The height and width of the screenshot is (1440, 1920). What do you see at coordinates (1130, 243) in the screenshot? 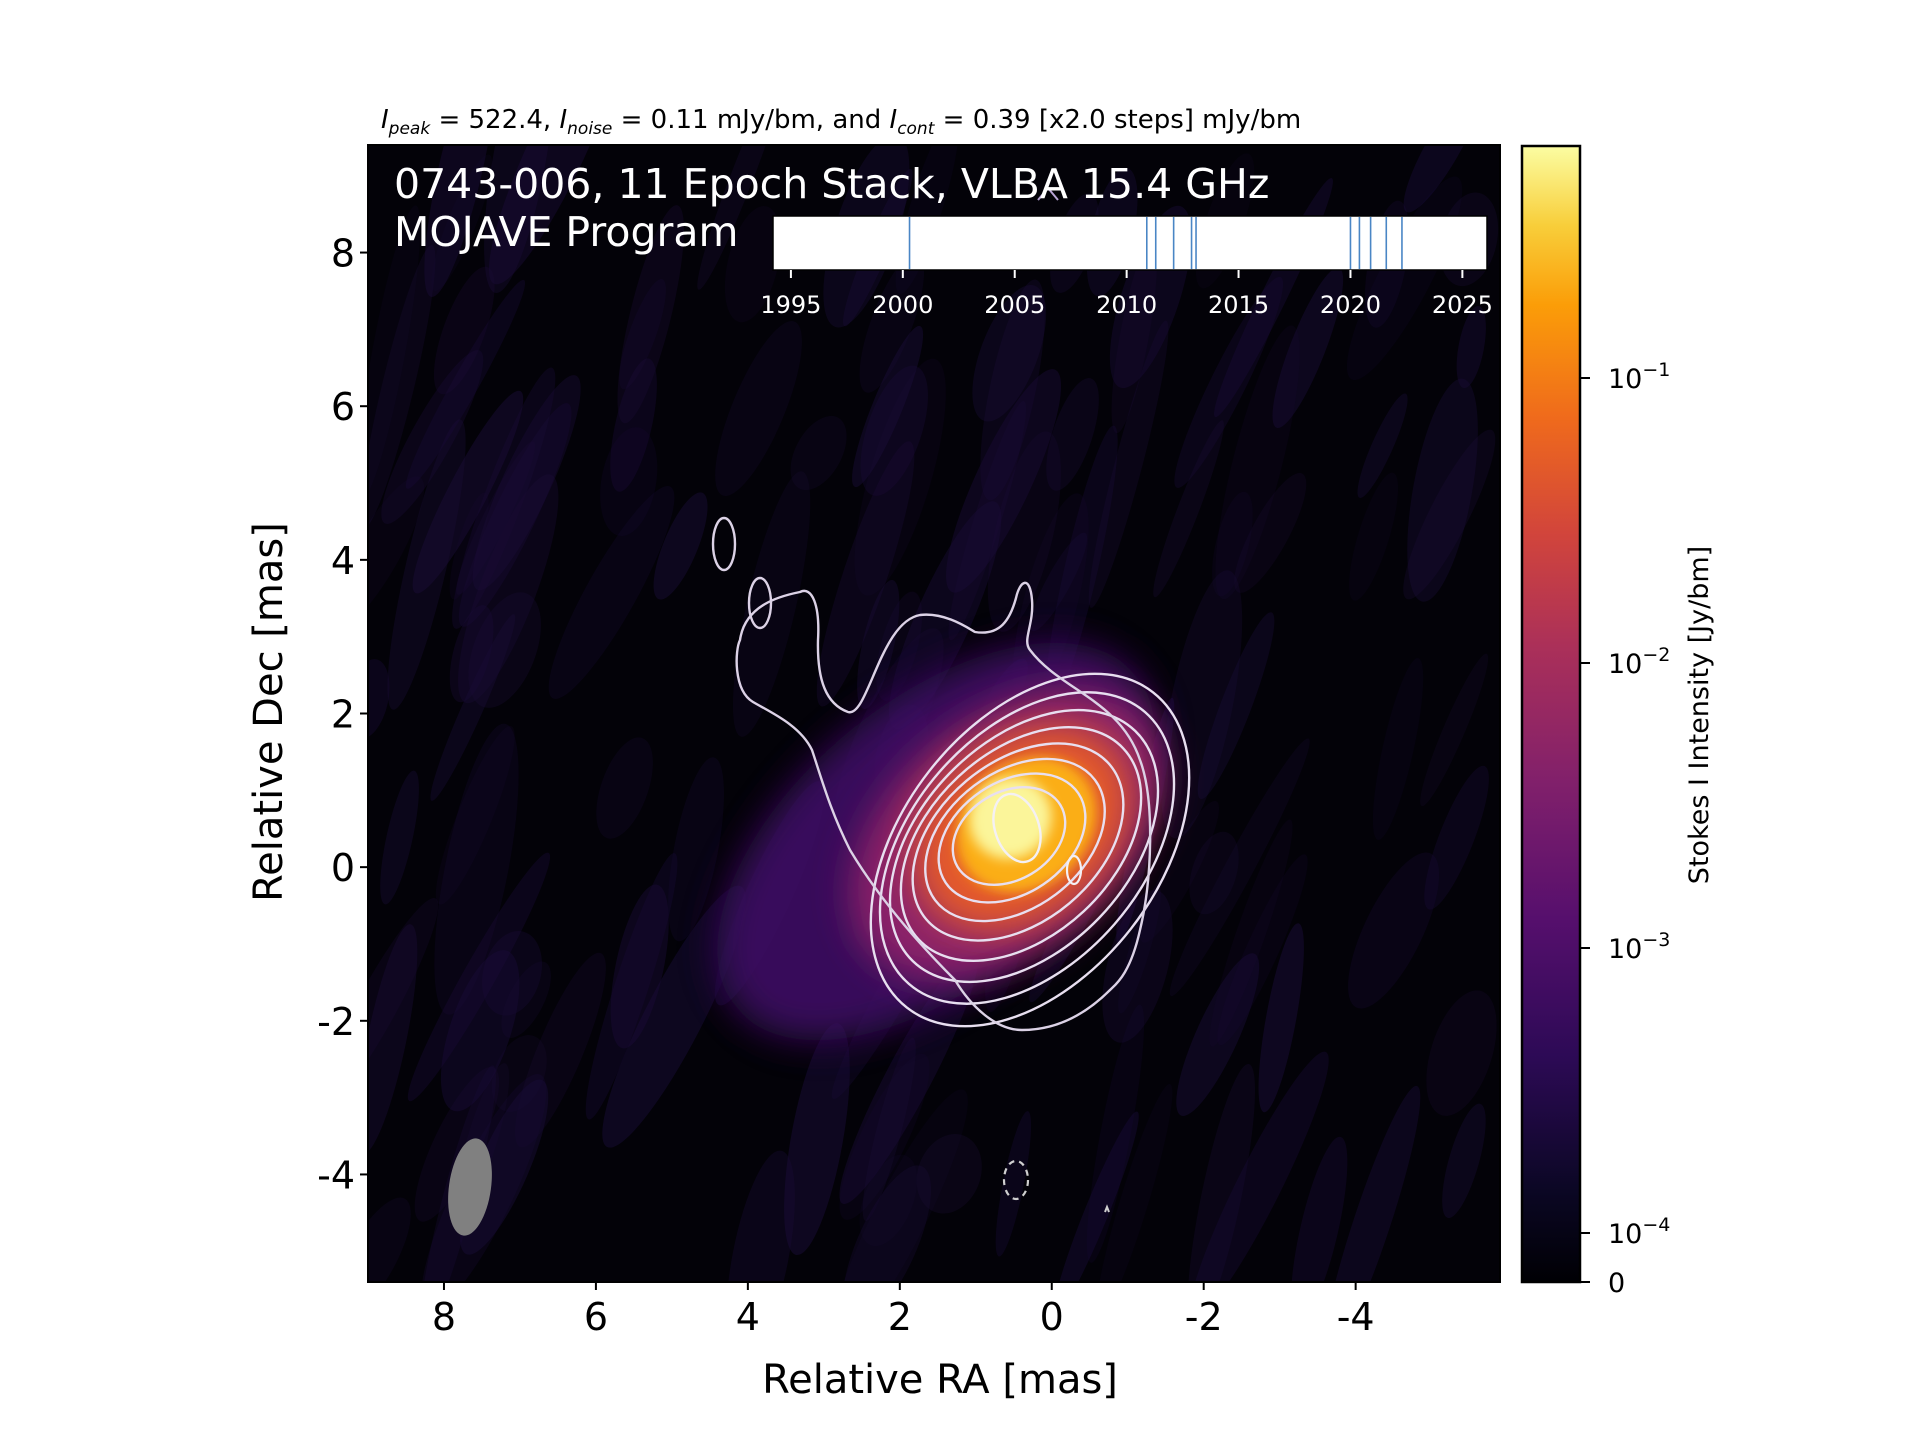
I see `timeline-box` at bounding box center [1130, 243].